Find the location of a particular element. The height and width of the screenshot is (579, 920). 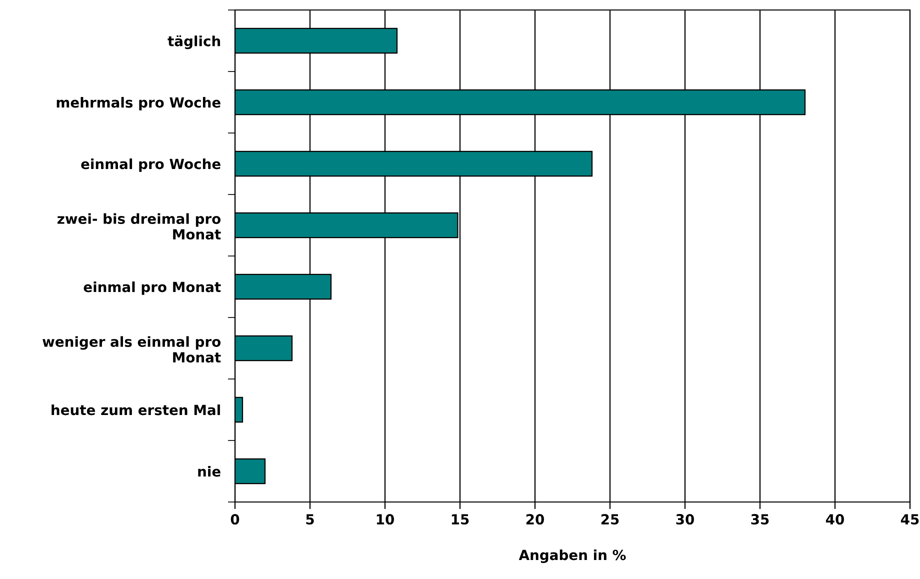

y-tick-label: nie is located at coordinates (209, 471).